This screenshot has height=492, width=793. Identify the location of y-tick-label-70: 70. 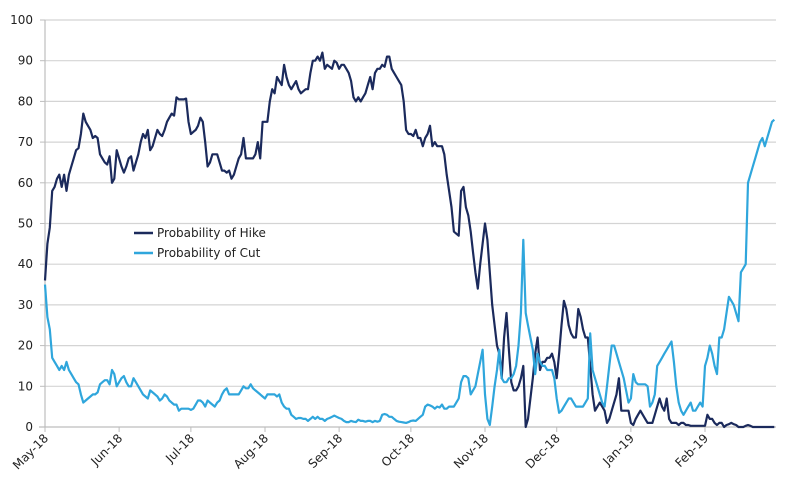
(25, 142).